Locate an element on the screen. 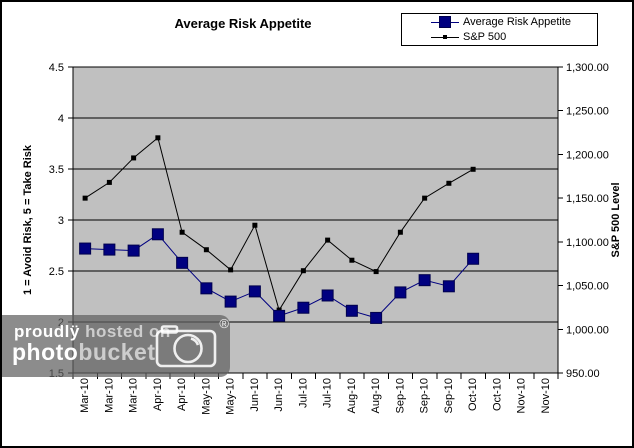 The image size is (634, 448). photobucket-watermark: proudlÿ hosted on photobucket ® is located at coordinates (116, 346).